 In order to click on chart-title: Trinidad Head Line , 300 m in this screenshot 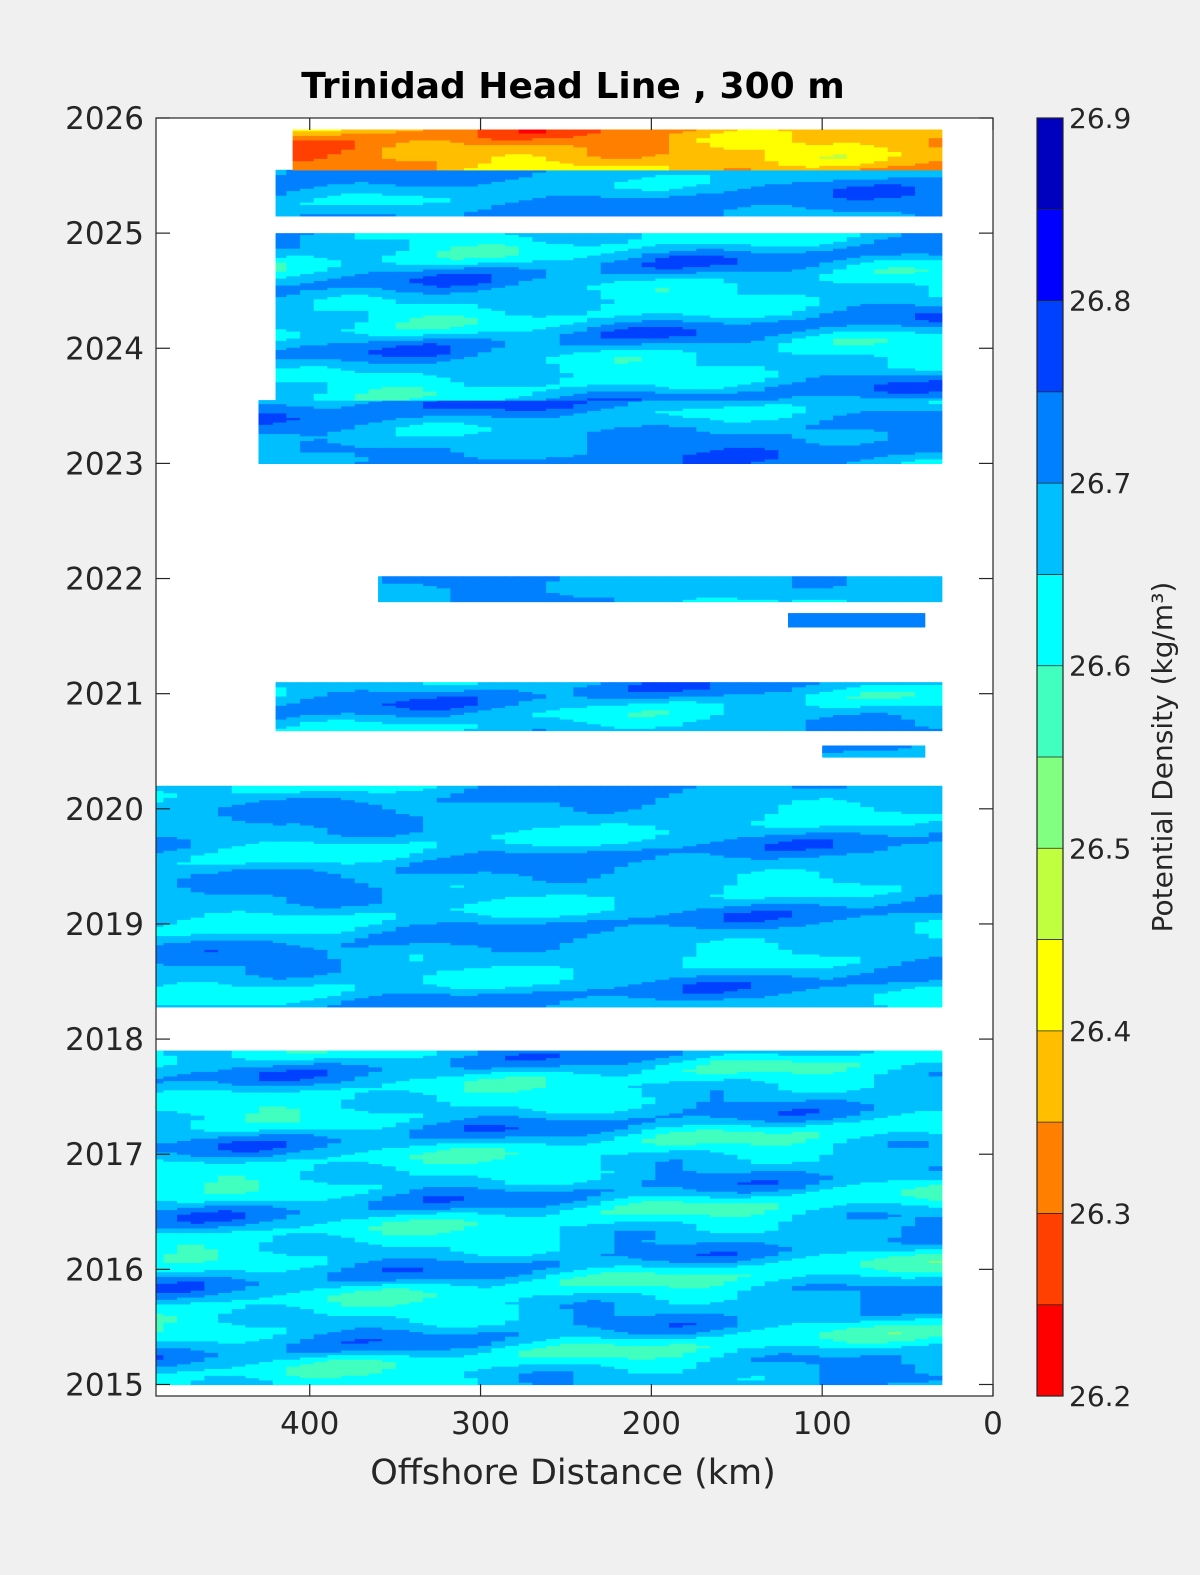, I will do `click(572, 86)`.